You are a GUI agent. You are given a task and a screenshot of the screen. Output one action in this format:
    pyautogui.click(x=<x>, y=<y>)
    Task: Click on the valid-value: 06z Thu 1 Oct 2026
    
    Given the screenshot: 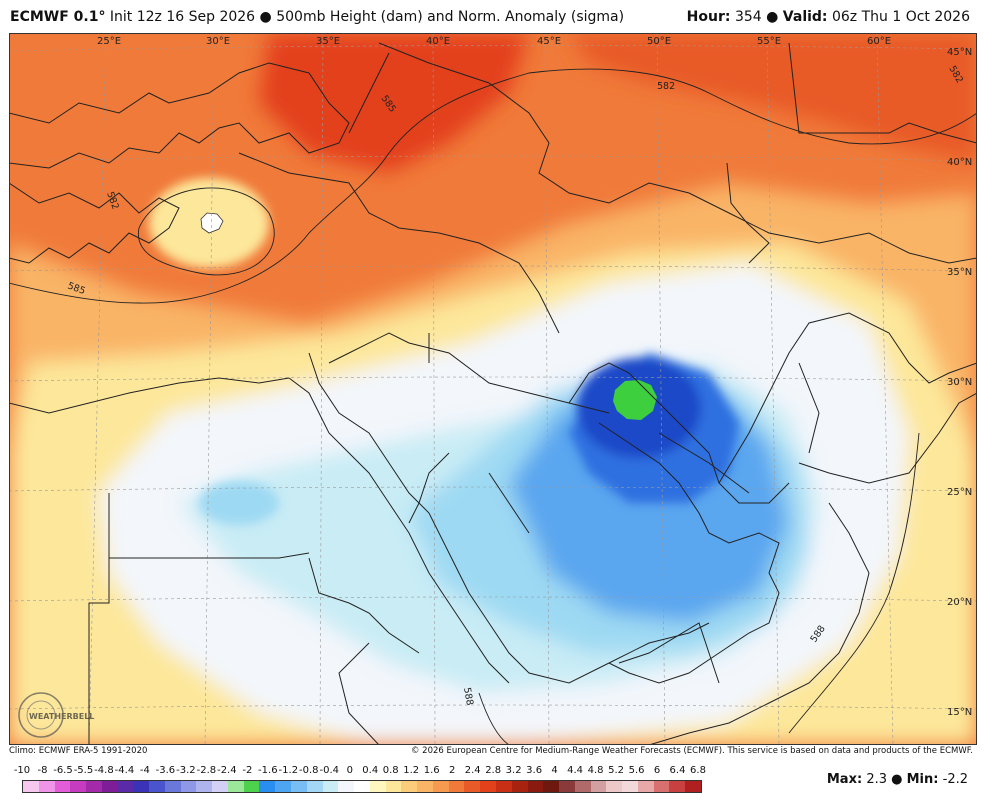 What is the action you would take?
    pyautogui.click(x=900, y=17)
    